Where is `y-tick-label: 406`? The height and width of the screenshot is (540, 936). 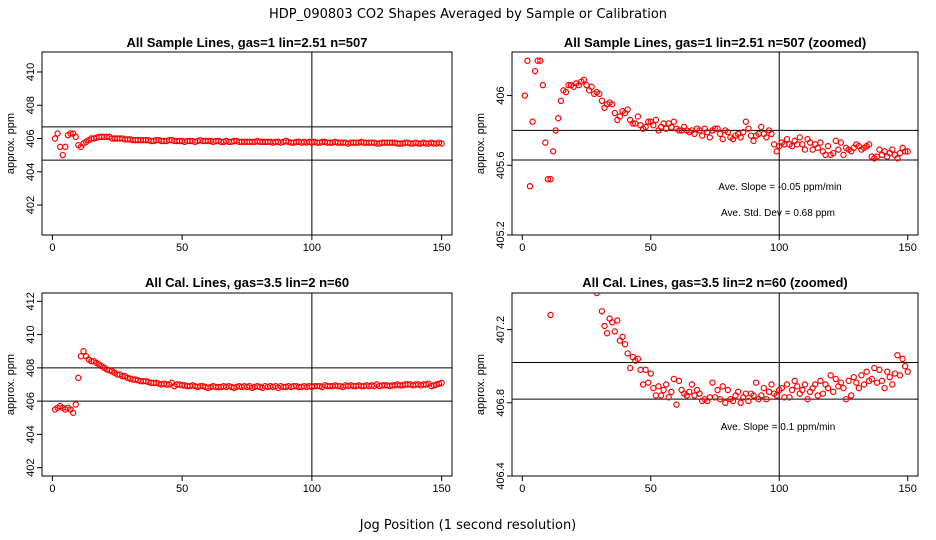
y-tick-label: 406 is located at coordinates (501, 95).